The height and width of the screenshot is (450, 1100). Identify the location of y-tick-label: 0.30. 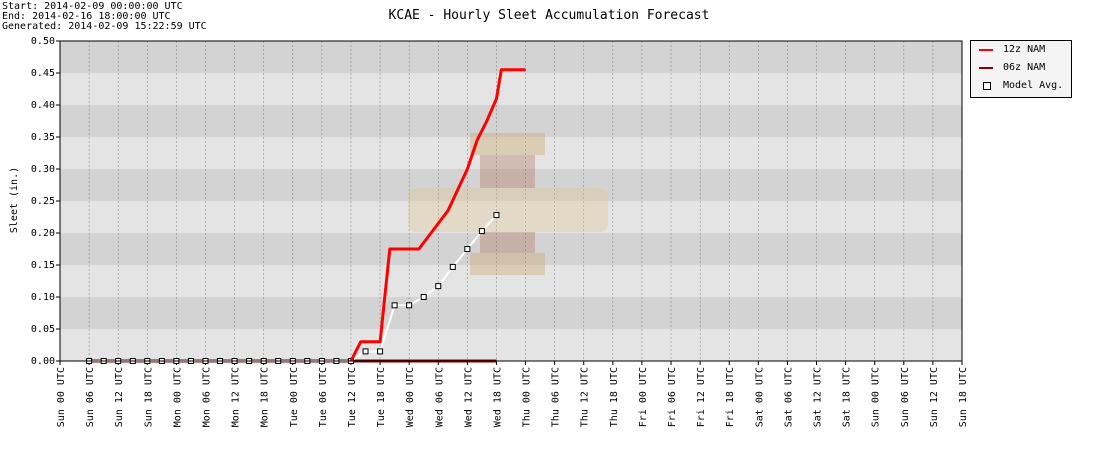
(43, 169).